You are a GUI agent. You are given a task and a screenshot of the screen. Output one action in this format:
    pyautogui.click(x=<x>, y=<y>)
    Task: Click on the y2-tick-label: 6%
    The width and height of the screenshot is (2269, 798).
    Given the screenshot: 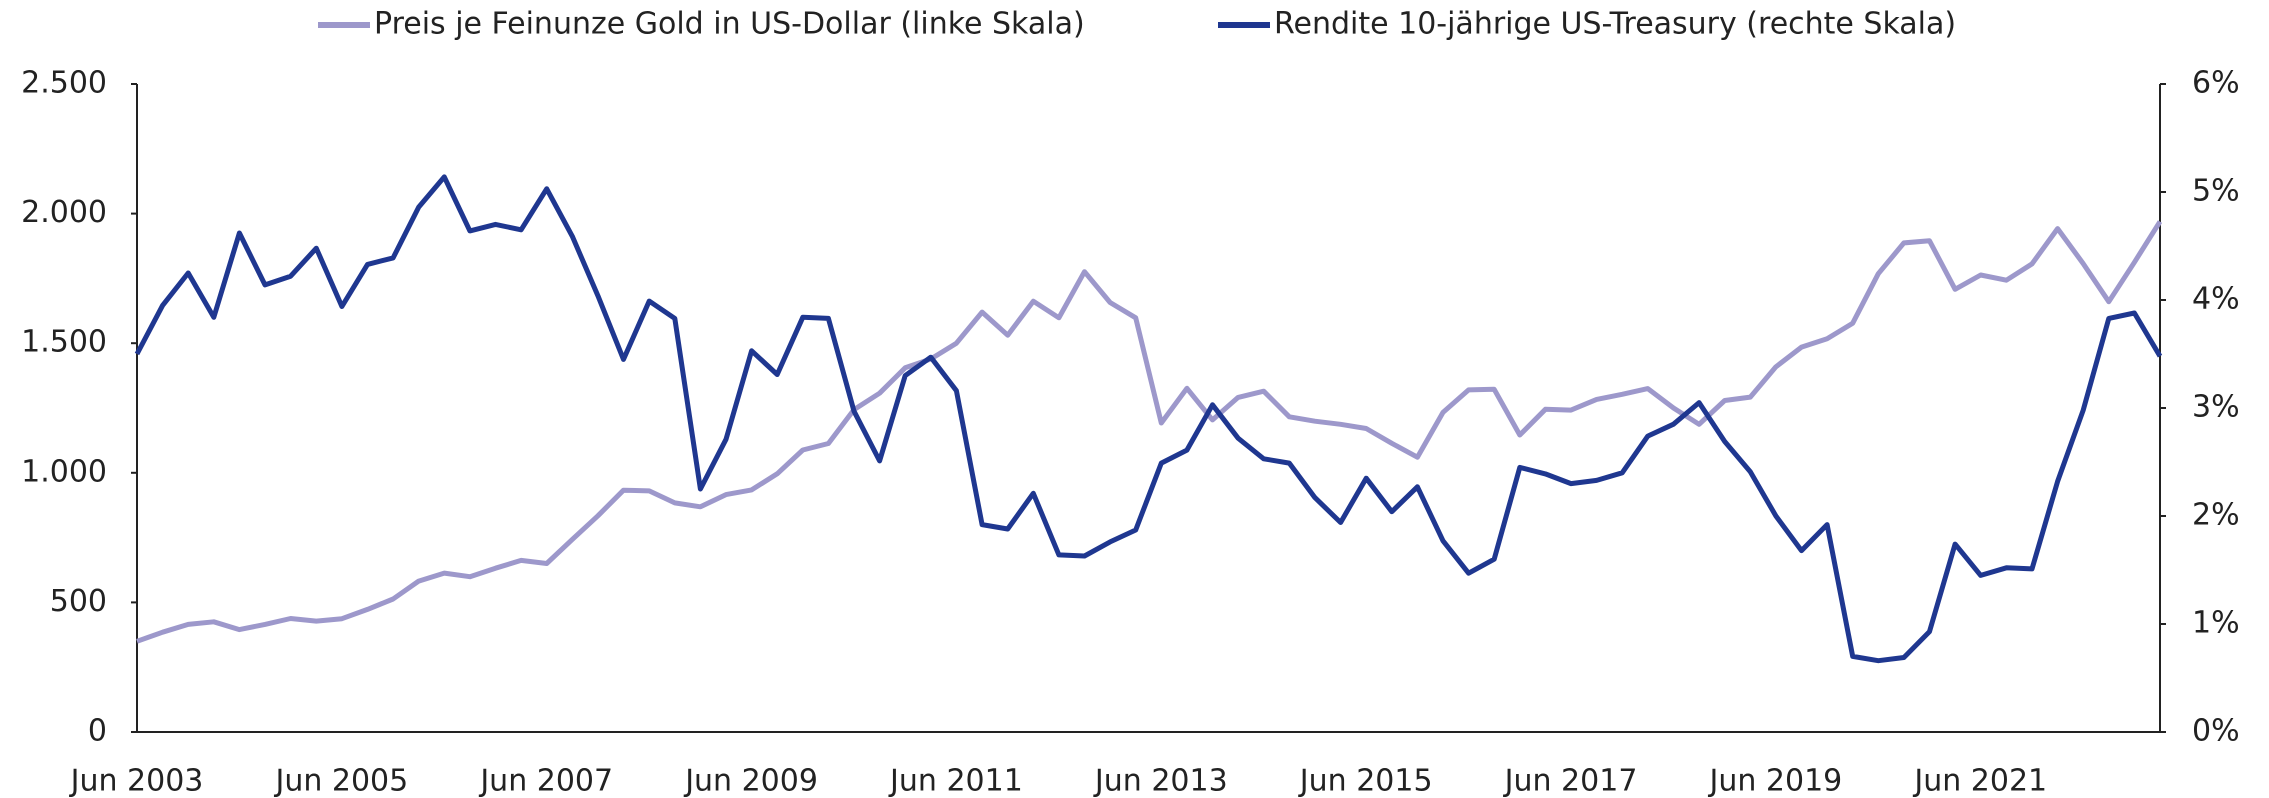 What is the action you would take?
    pyautogui.click(x=2216, y=83)
    